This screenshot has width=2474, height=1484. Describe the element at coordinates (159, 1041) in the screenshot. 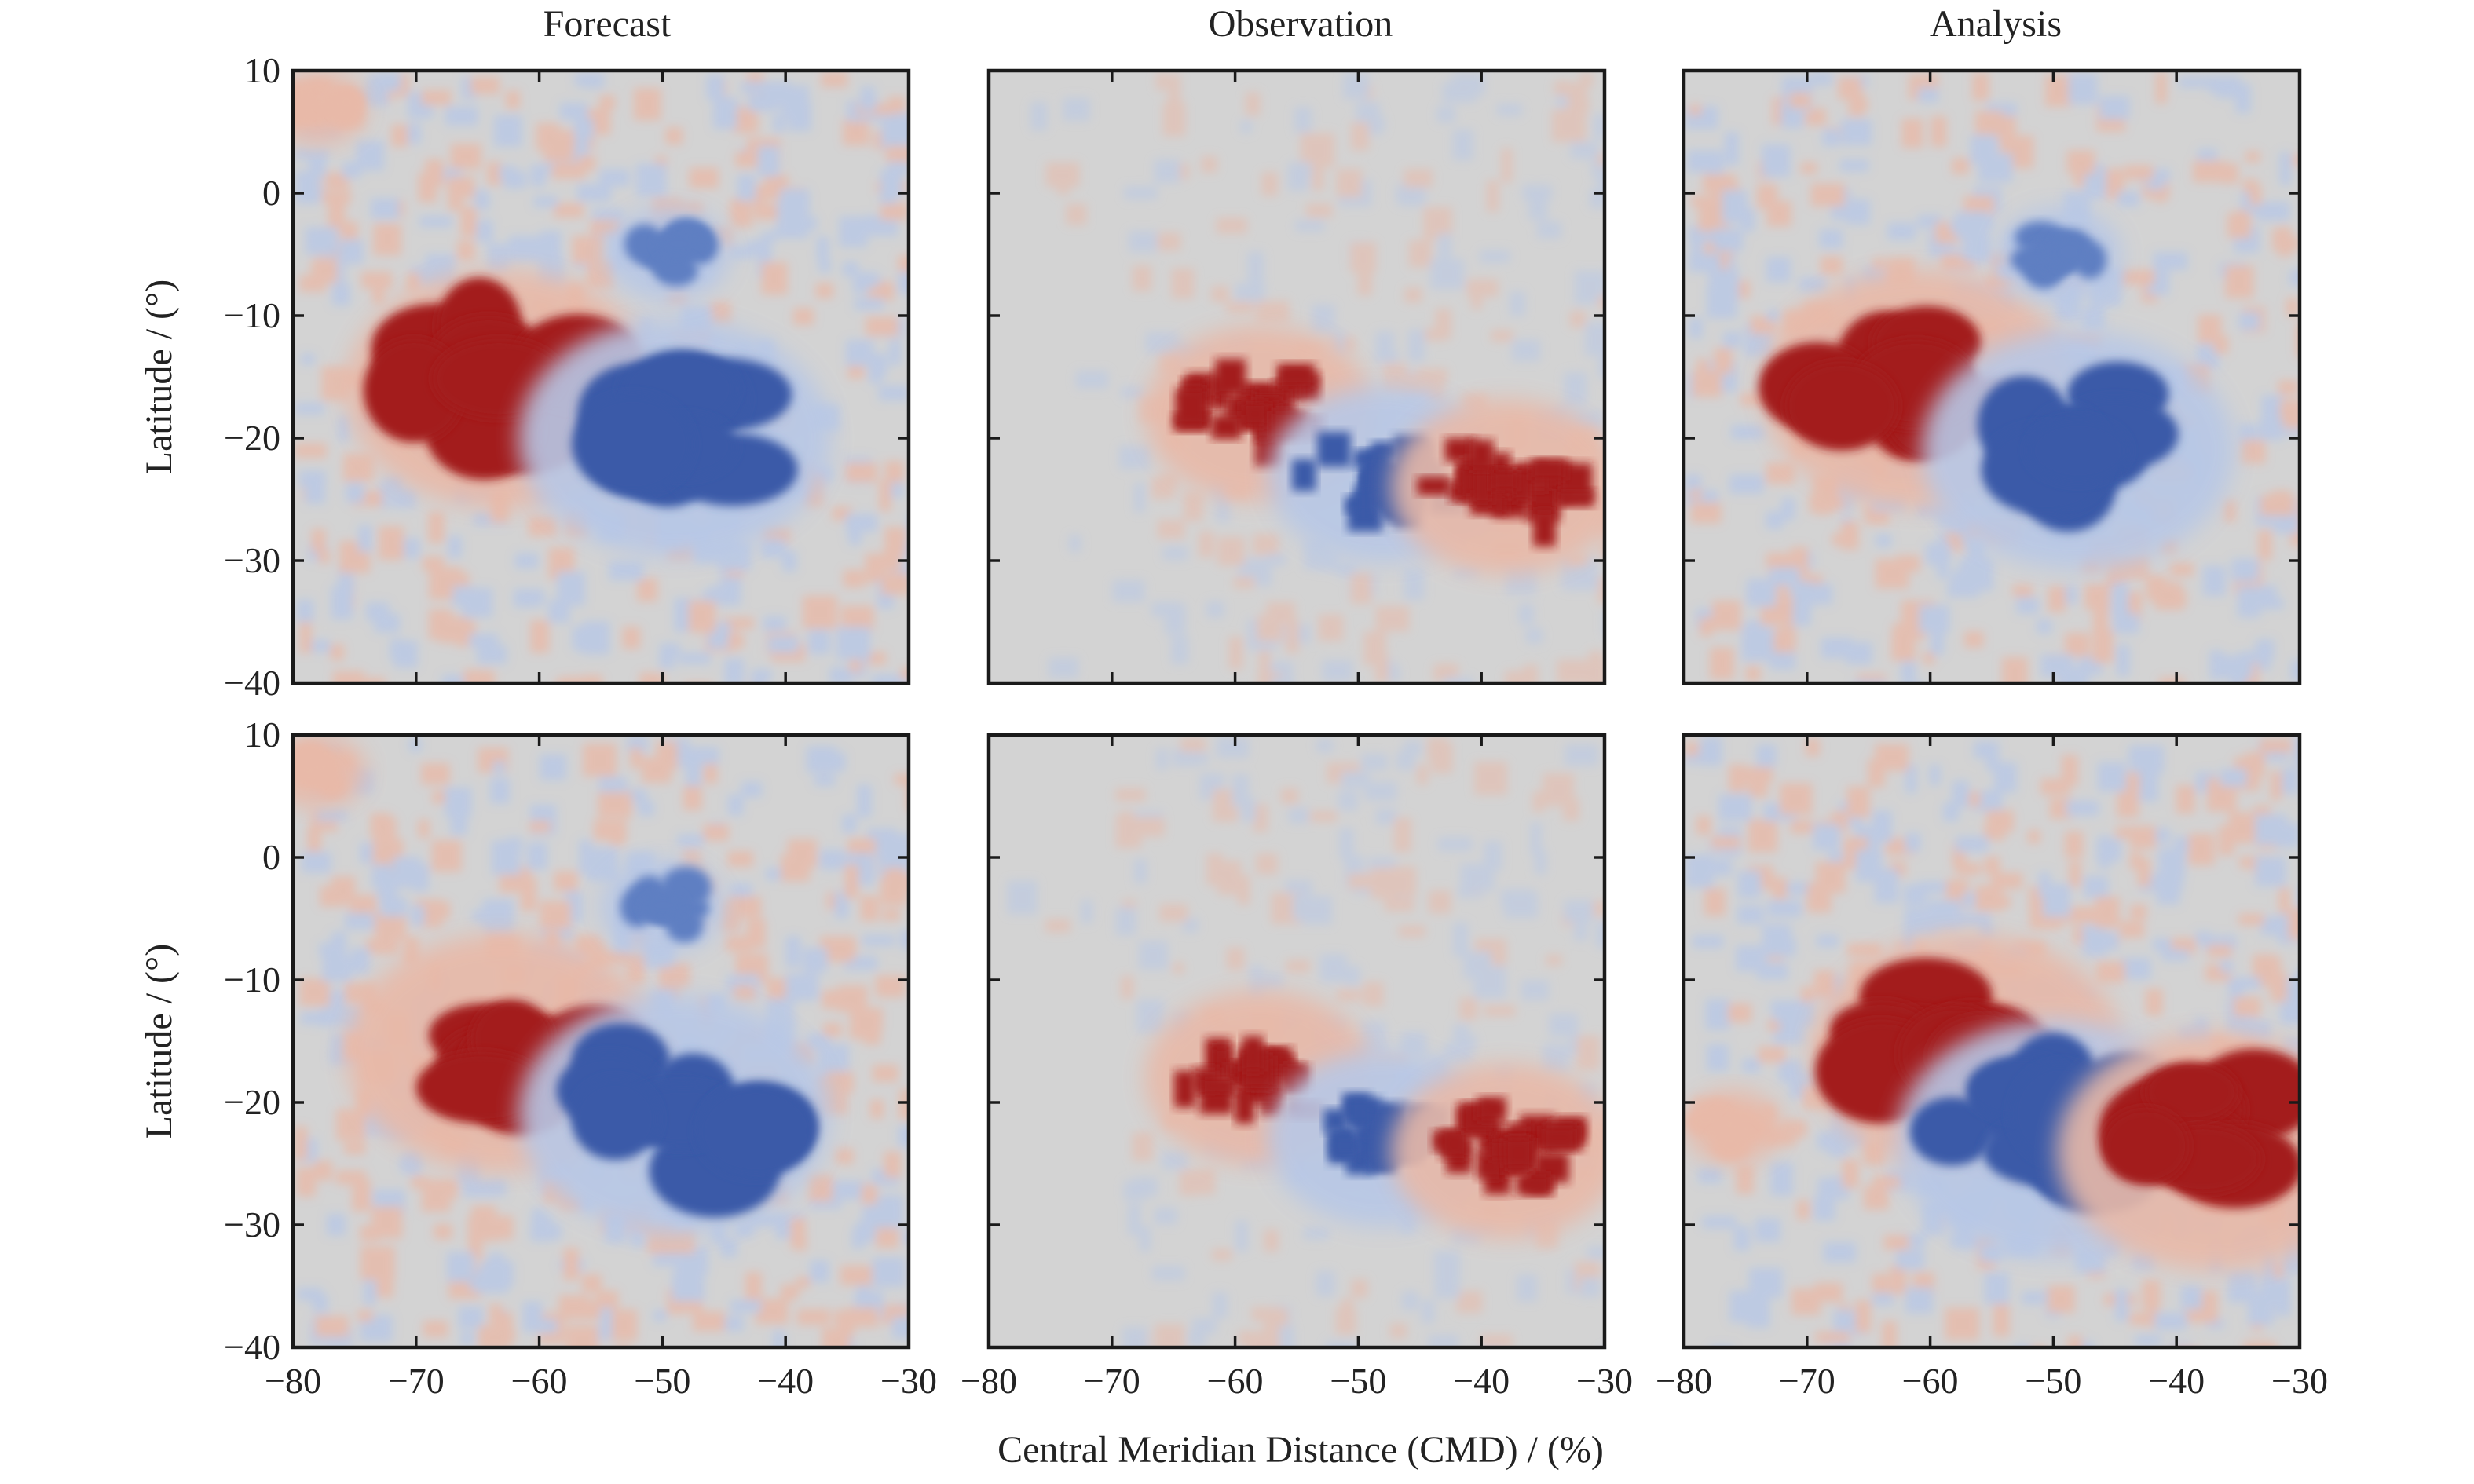

I see `y-axis-label-bottom: Latitude / (°)` at that location.